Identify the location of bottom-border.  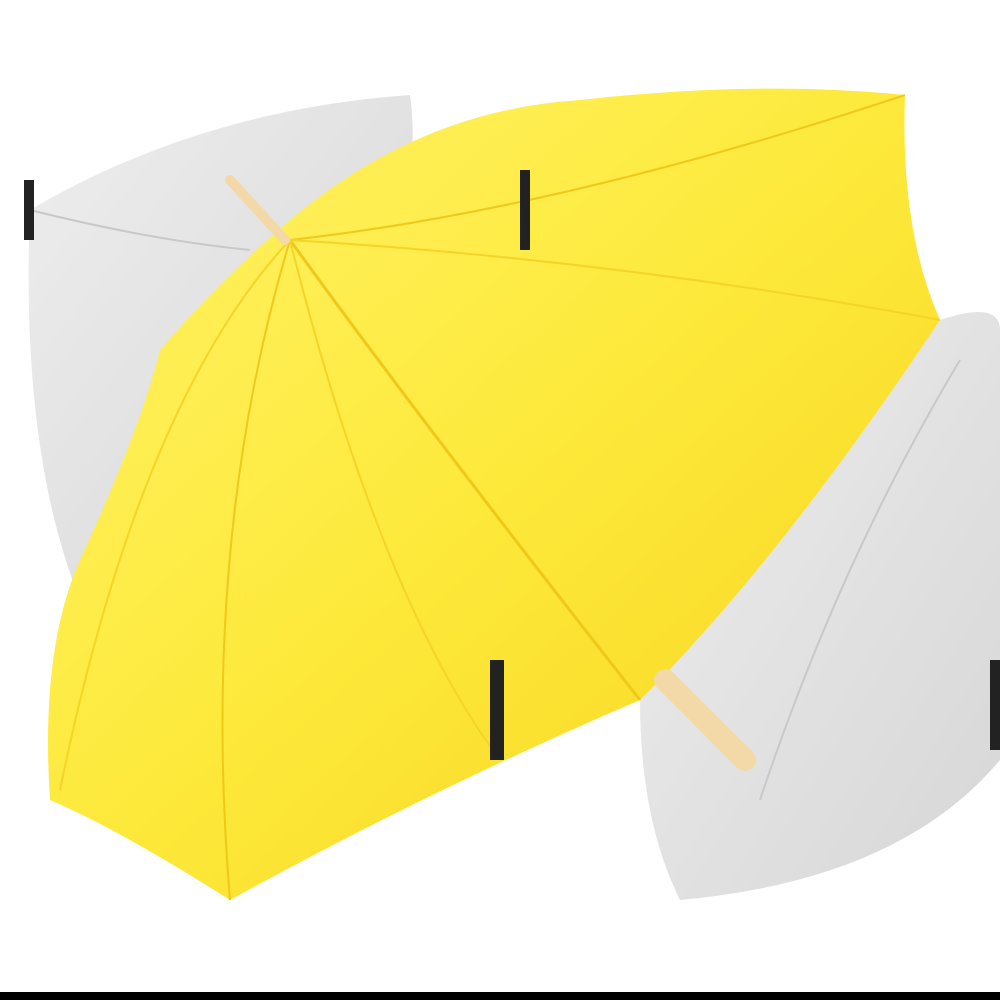
(500, 996).